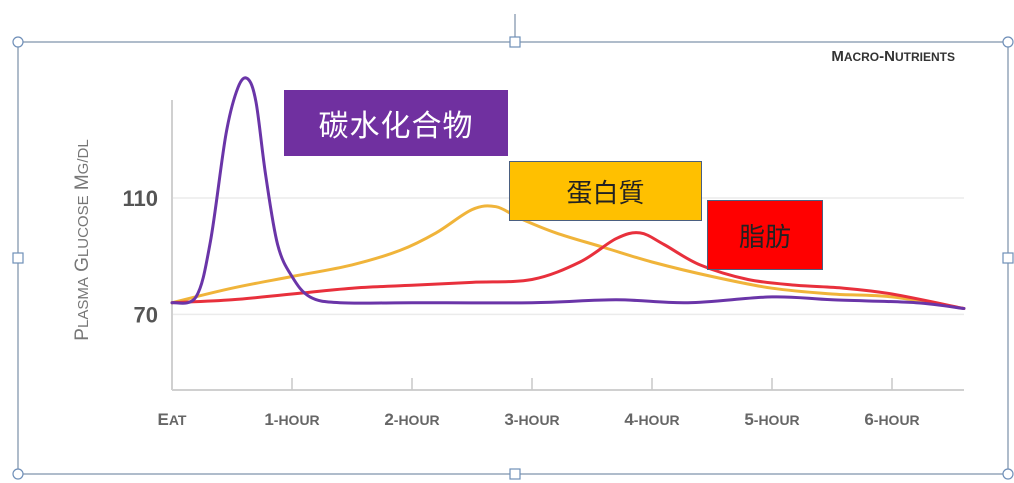 The width and height of the screenshot is (1014, 483). I want to click on resize-handle-bottom-right, so click(1008, 474).